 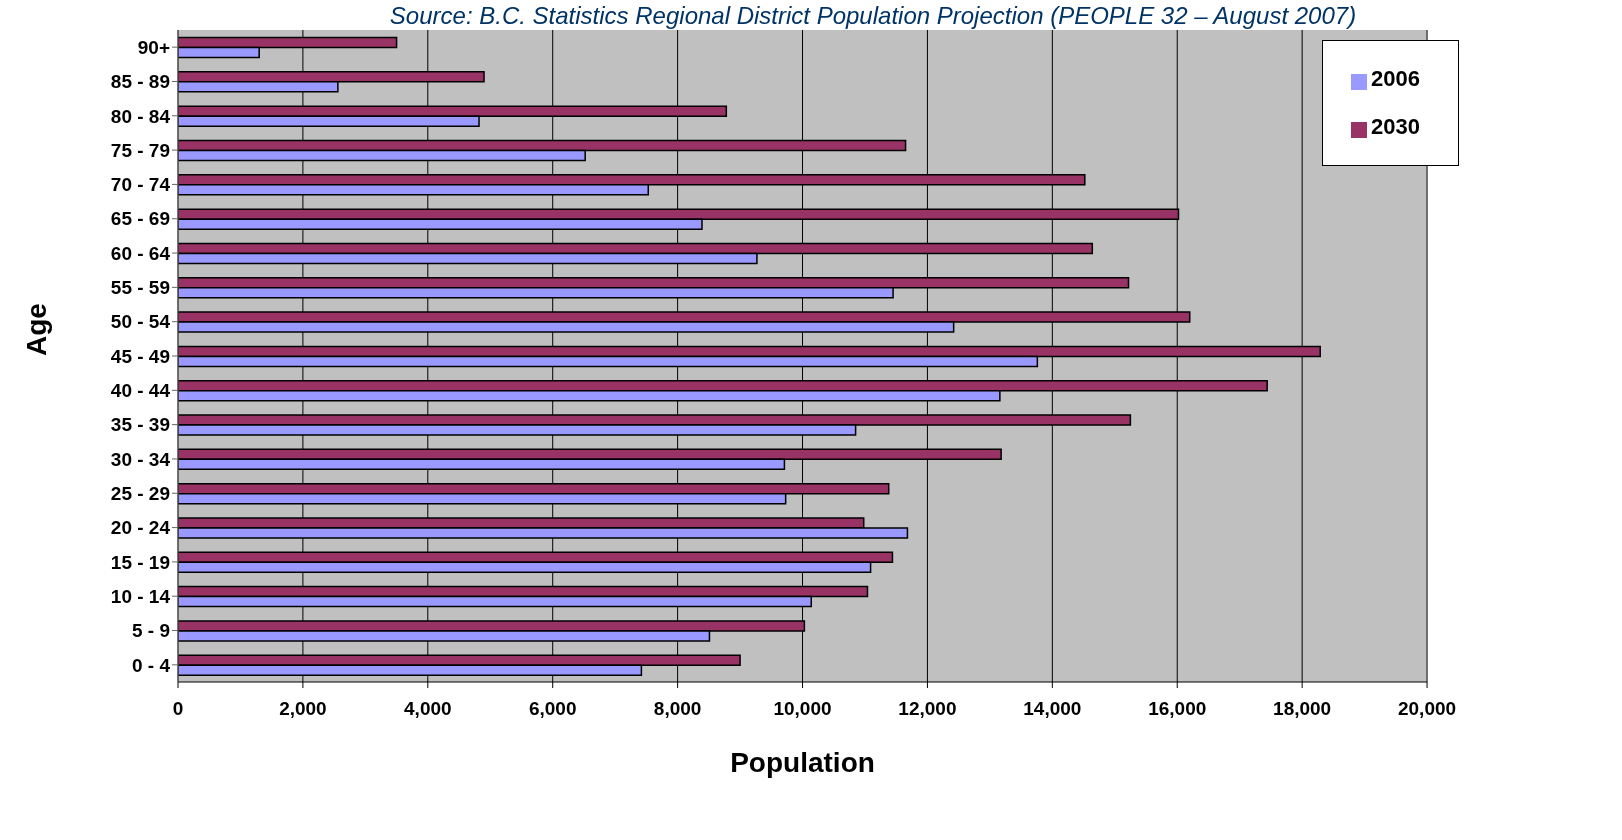 I want to click on x-tick-label: 18,000, so click(x=1302, y=709).